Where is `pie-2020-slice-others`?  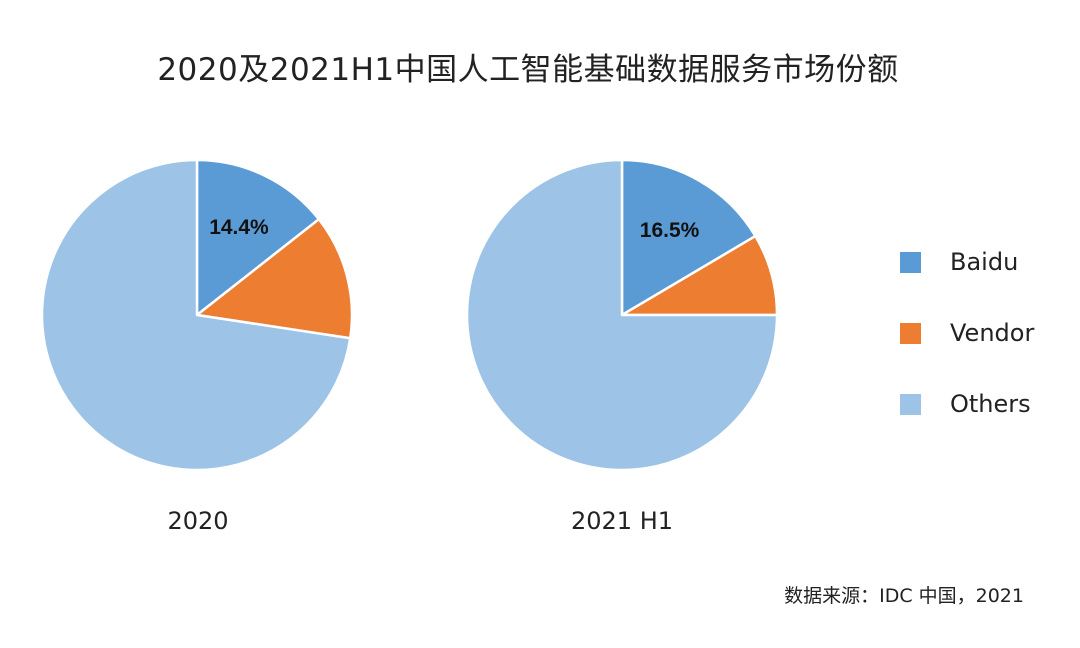 pie-2020-slice-others is located at coordinates (196, 315).